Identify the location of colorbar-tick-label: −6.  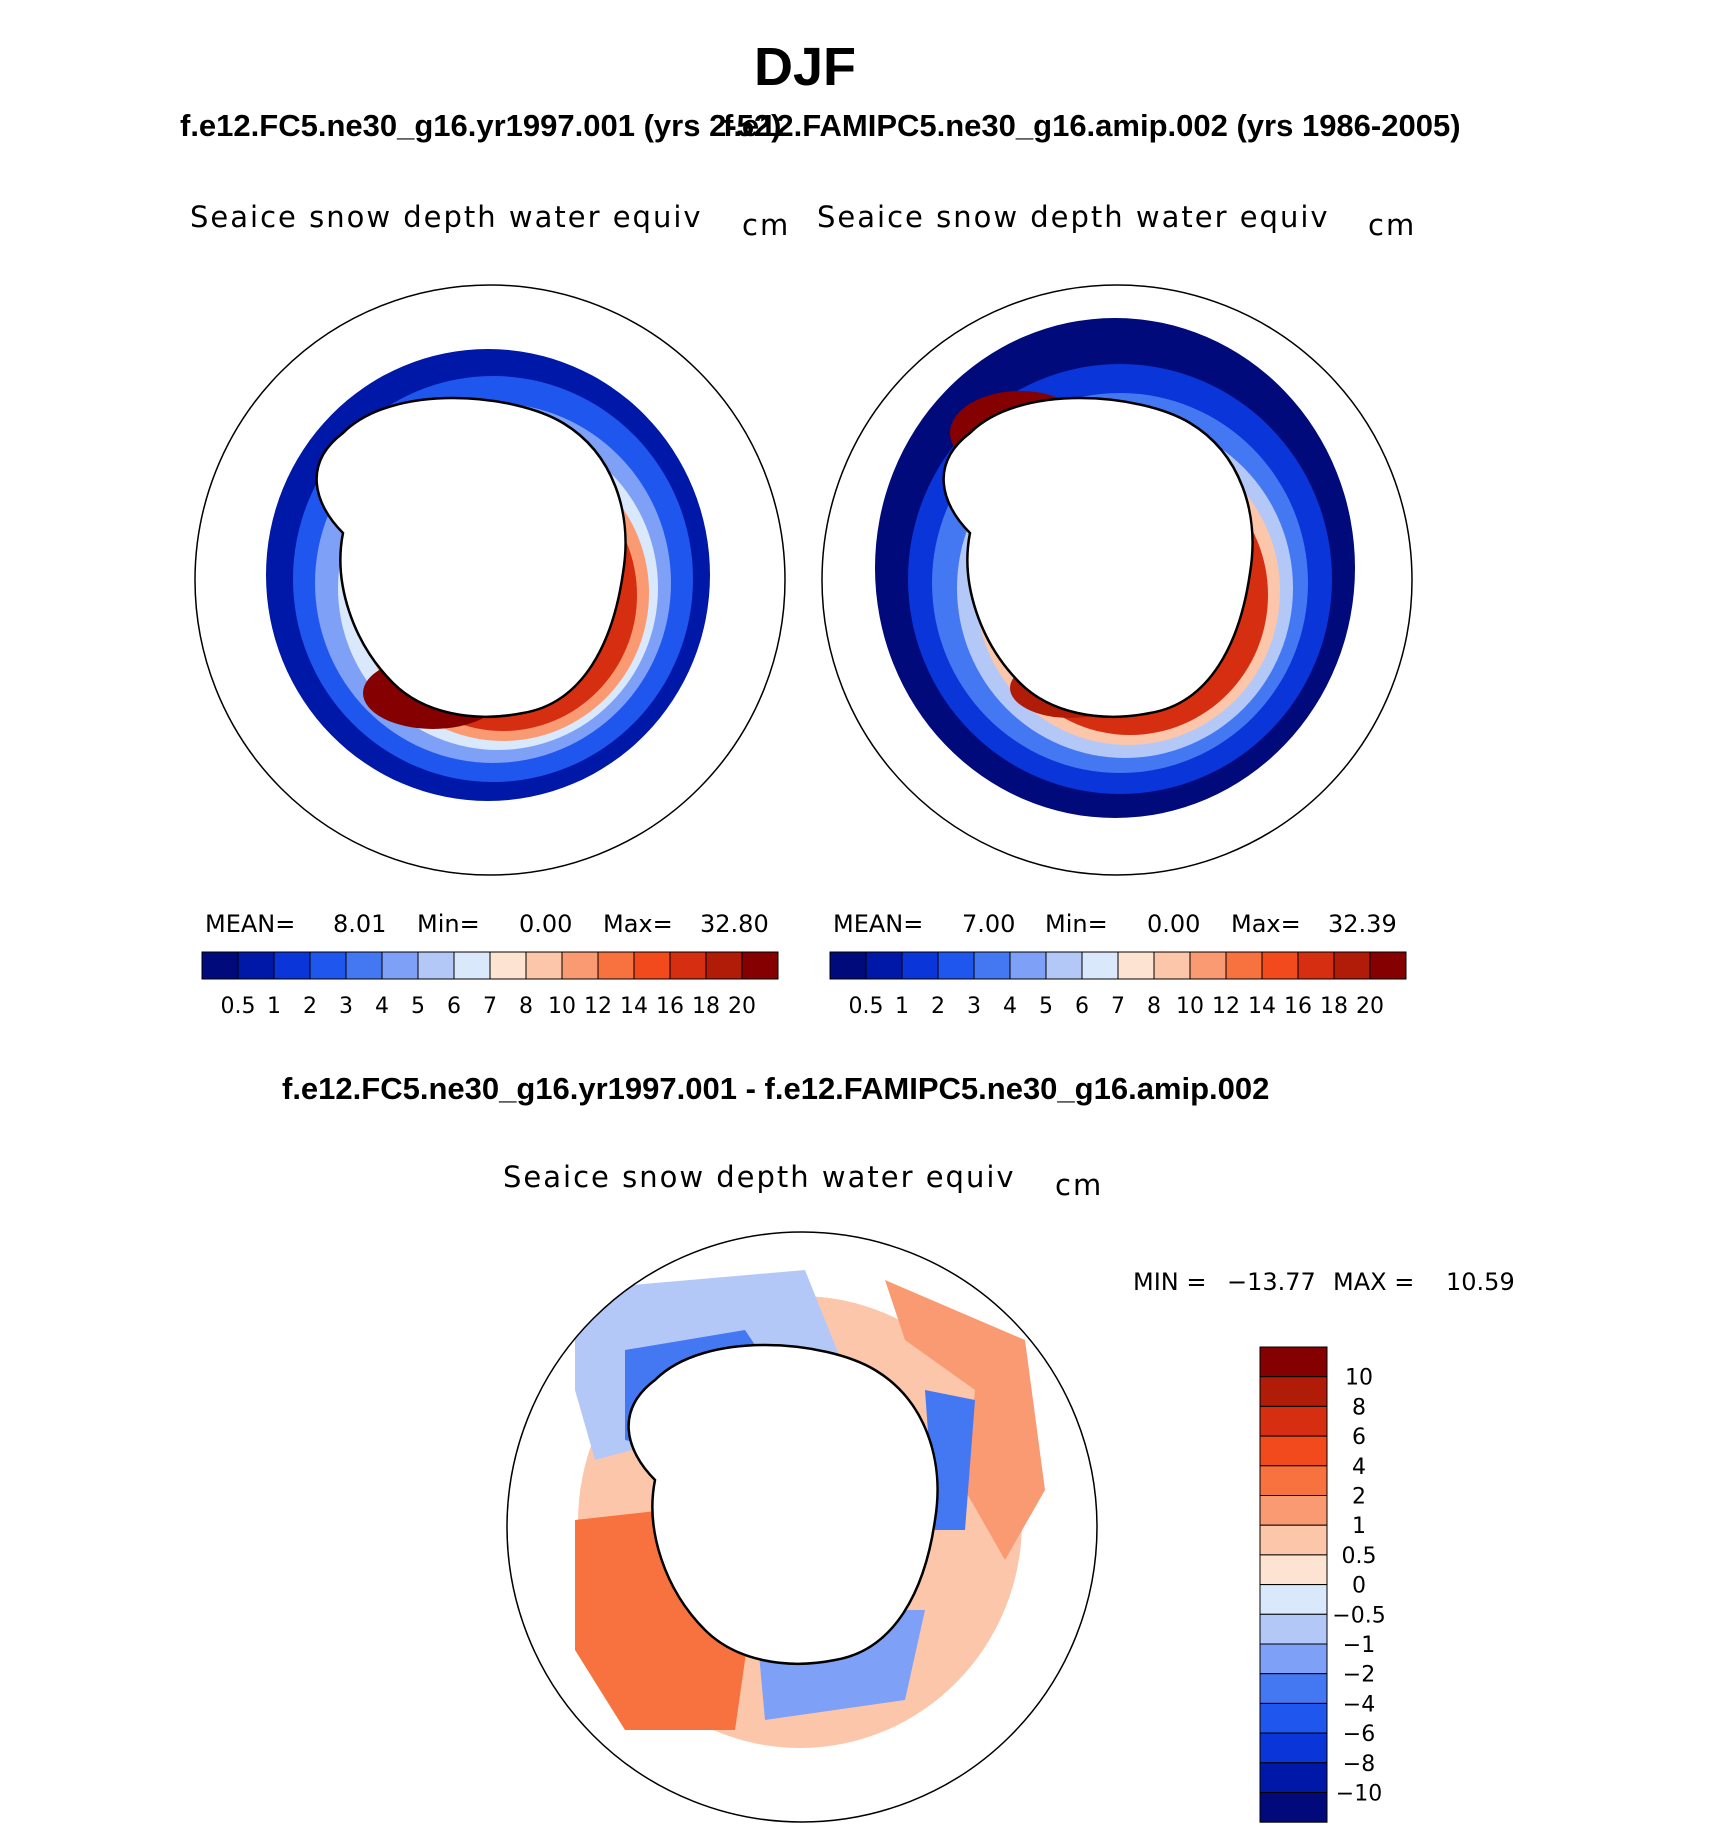
(1359, 1734).